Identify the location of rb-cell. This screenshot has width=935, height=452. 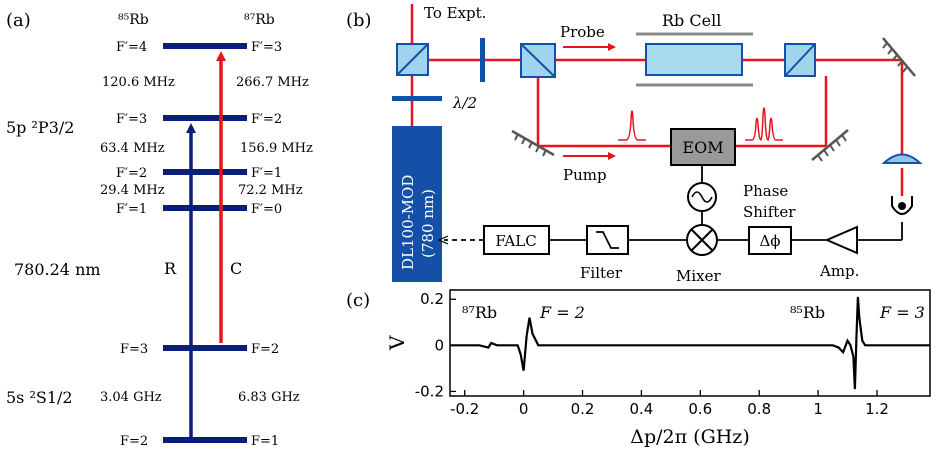
(694, 59).